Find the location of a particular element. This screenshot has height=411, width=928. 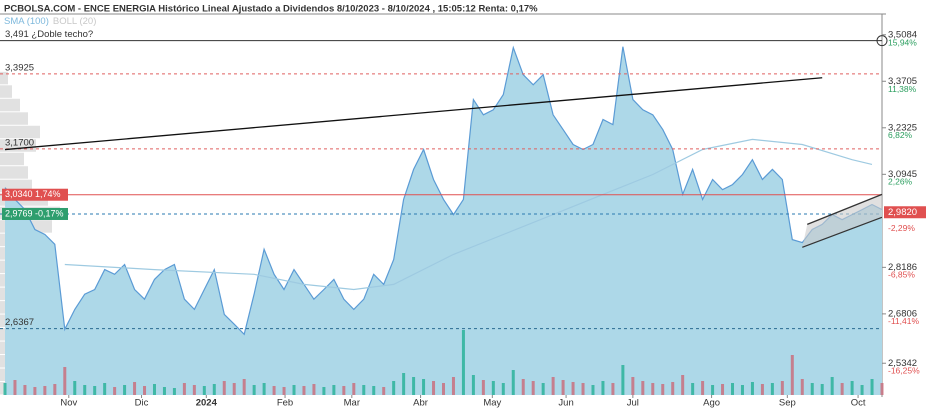

level-label: 3,3925 is located at coordinates (19, 67).